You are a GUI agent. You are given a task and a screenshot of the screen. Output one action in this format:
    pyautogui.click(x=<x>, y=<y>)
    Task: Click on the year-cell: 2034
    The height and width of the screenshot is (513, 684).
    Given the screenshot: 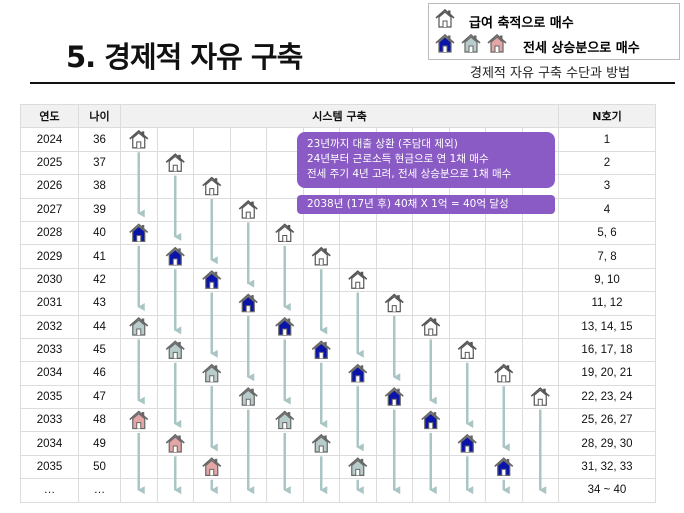 What is the action you would take?
    pyautogui.click(x=49, y=373)
    